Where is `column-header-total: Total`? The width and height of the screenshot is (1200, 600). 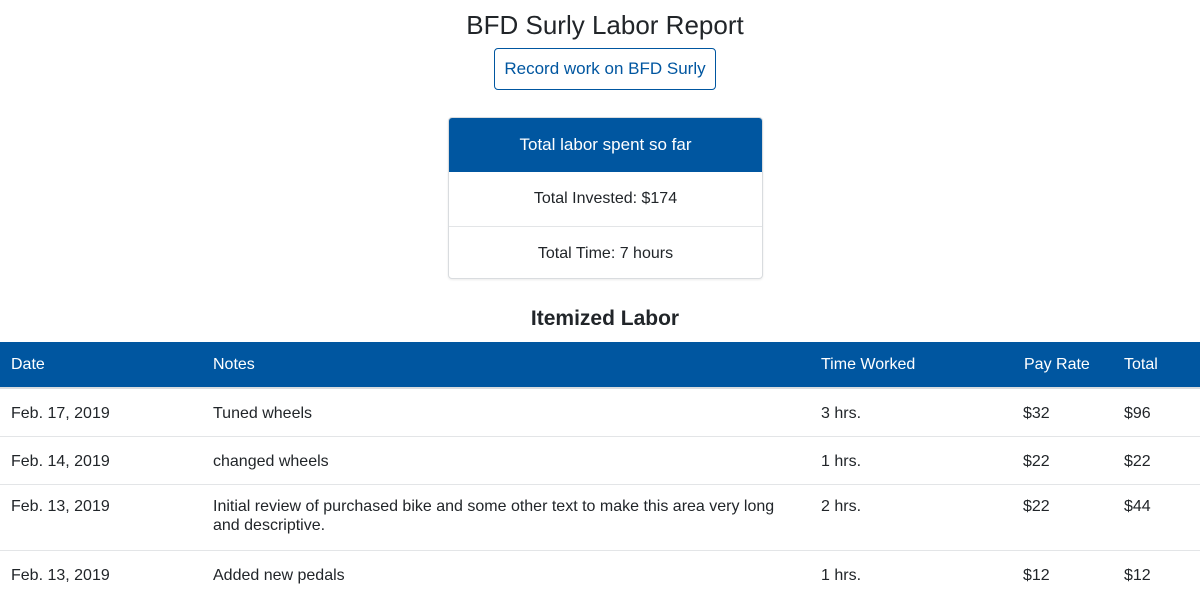 column-header-total: Total is located at coordinates (1156, 365).